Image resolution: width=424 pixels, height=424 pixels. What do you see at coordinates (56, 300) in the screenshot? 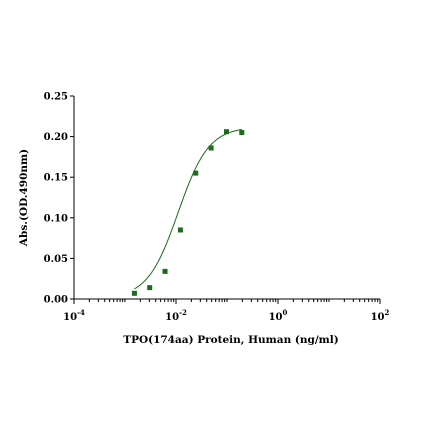
I see `y-tick-label: 0.00` at bounding box center [56, 300].